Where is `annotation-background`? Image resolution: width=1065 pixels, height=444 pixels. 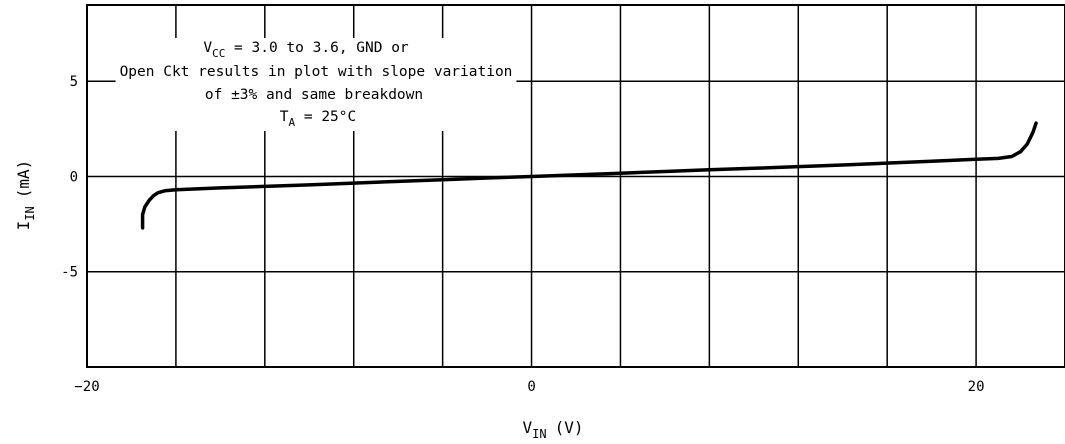
annotation-background is located at coordinates (316, 84).